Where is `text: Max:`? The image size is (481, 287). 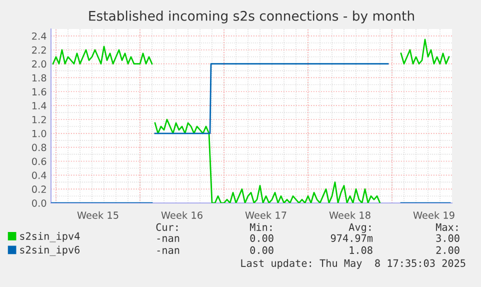
text: Max: is located at coordinates (447, 227).